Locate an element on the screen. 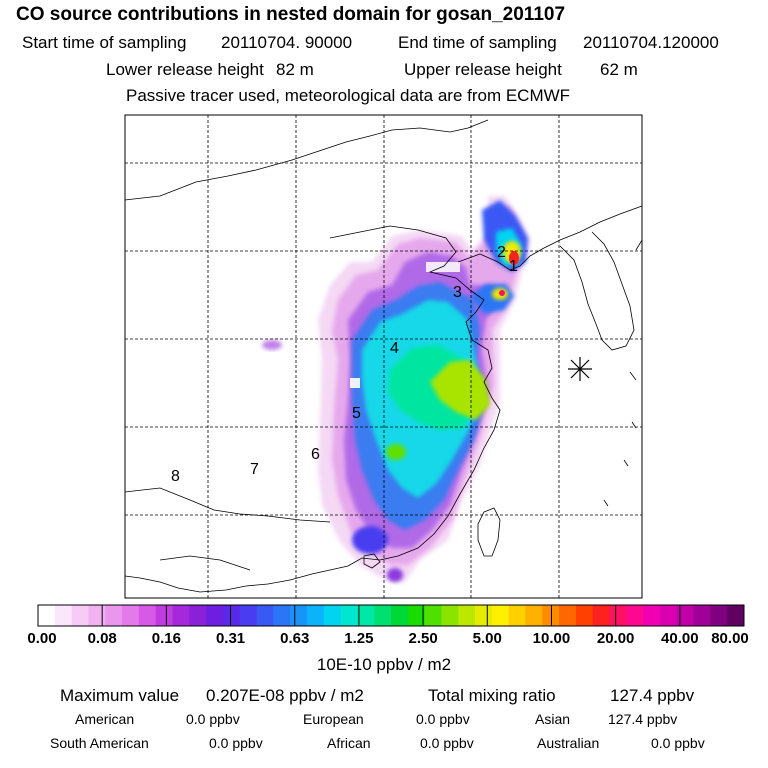 The image size is (768, 768). region-labels: 1 2 3 4 5 6 7 8 is located at coordinates (344, 364).